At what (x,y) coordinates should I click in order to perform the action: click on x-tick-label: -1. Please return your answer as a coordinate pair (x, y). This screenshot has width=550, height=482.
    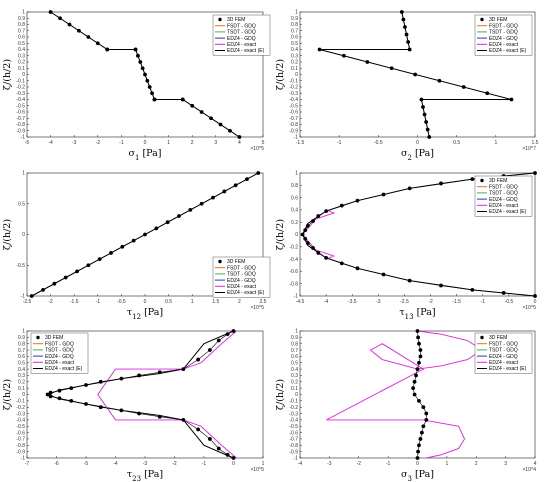
    Looking at the image, I should click on (121, 143).